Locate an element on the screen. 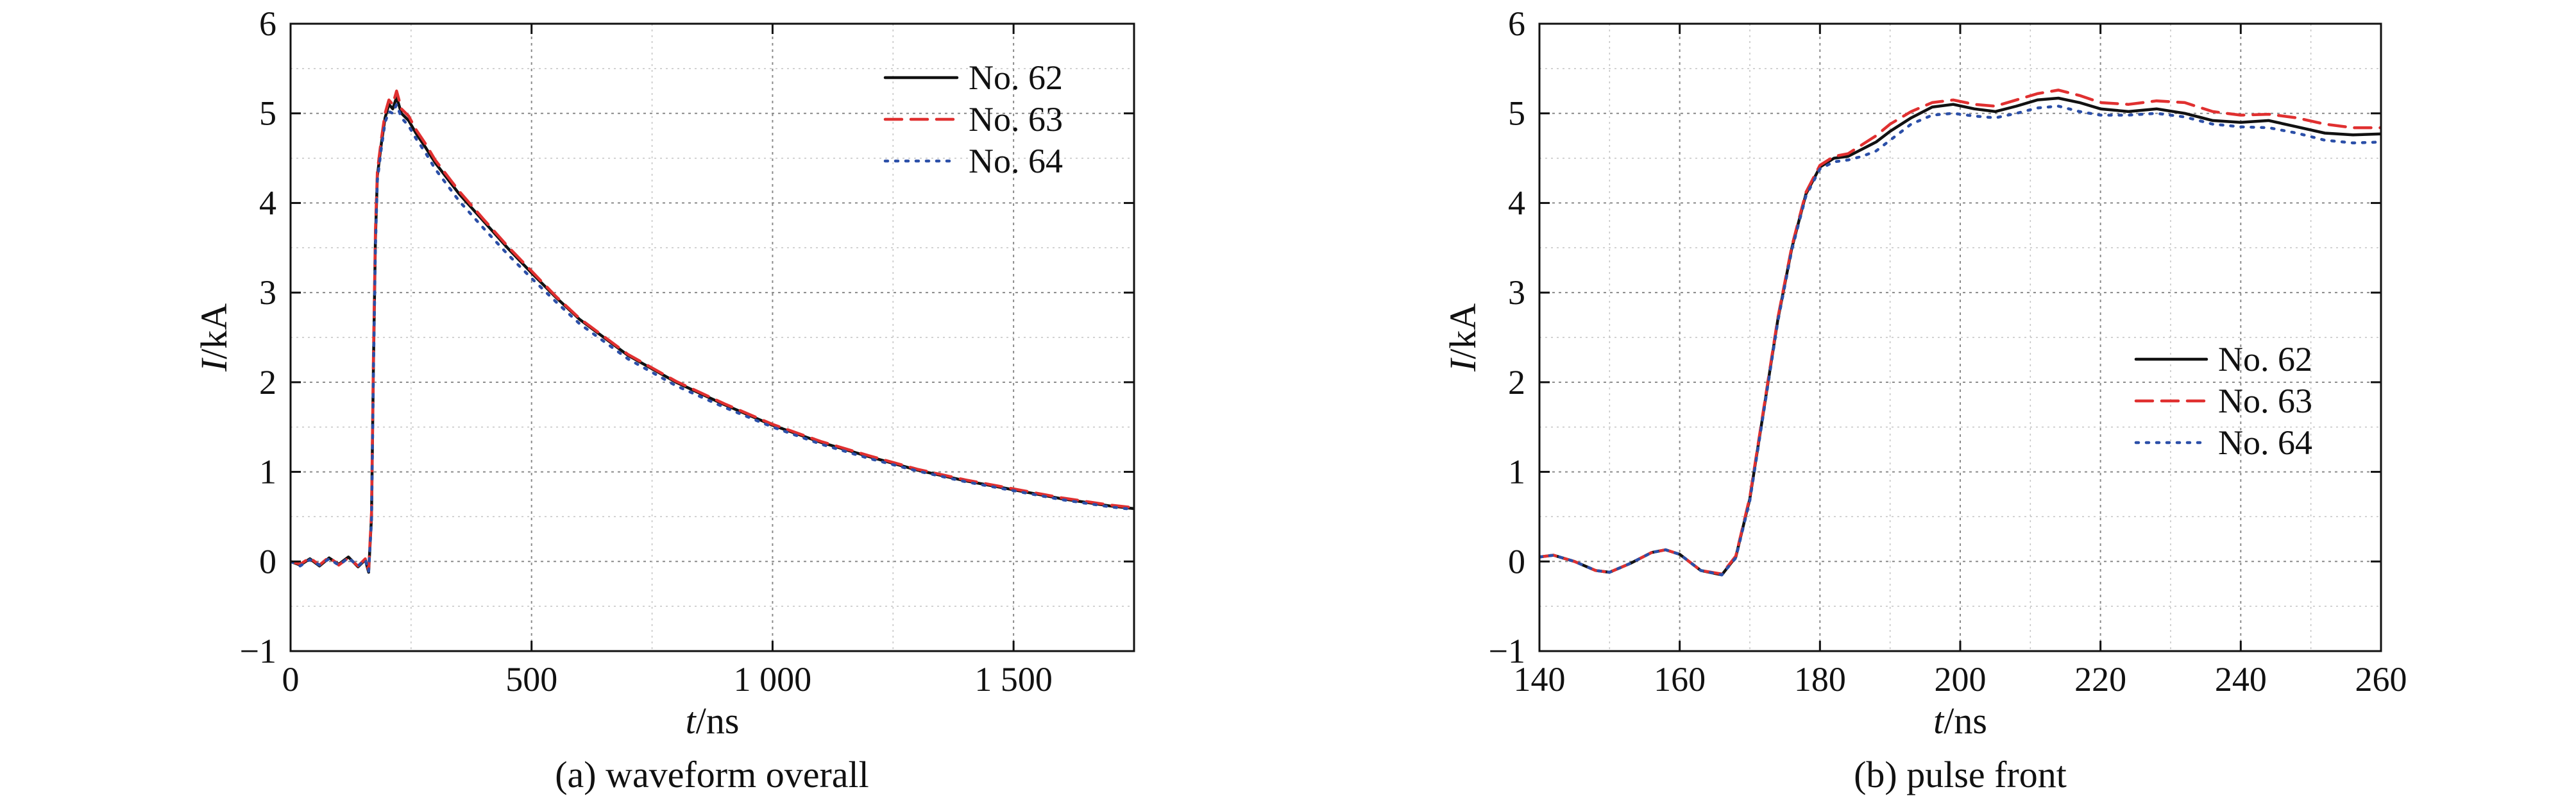 Image resolution: width=2576 pixels, height=798 pixels. x-tick-label: 160 is located at coordinates (1680, 679).